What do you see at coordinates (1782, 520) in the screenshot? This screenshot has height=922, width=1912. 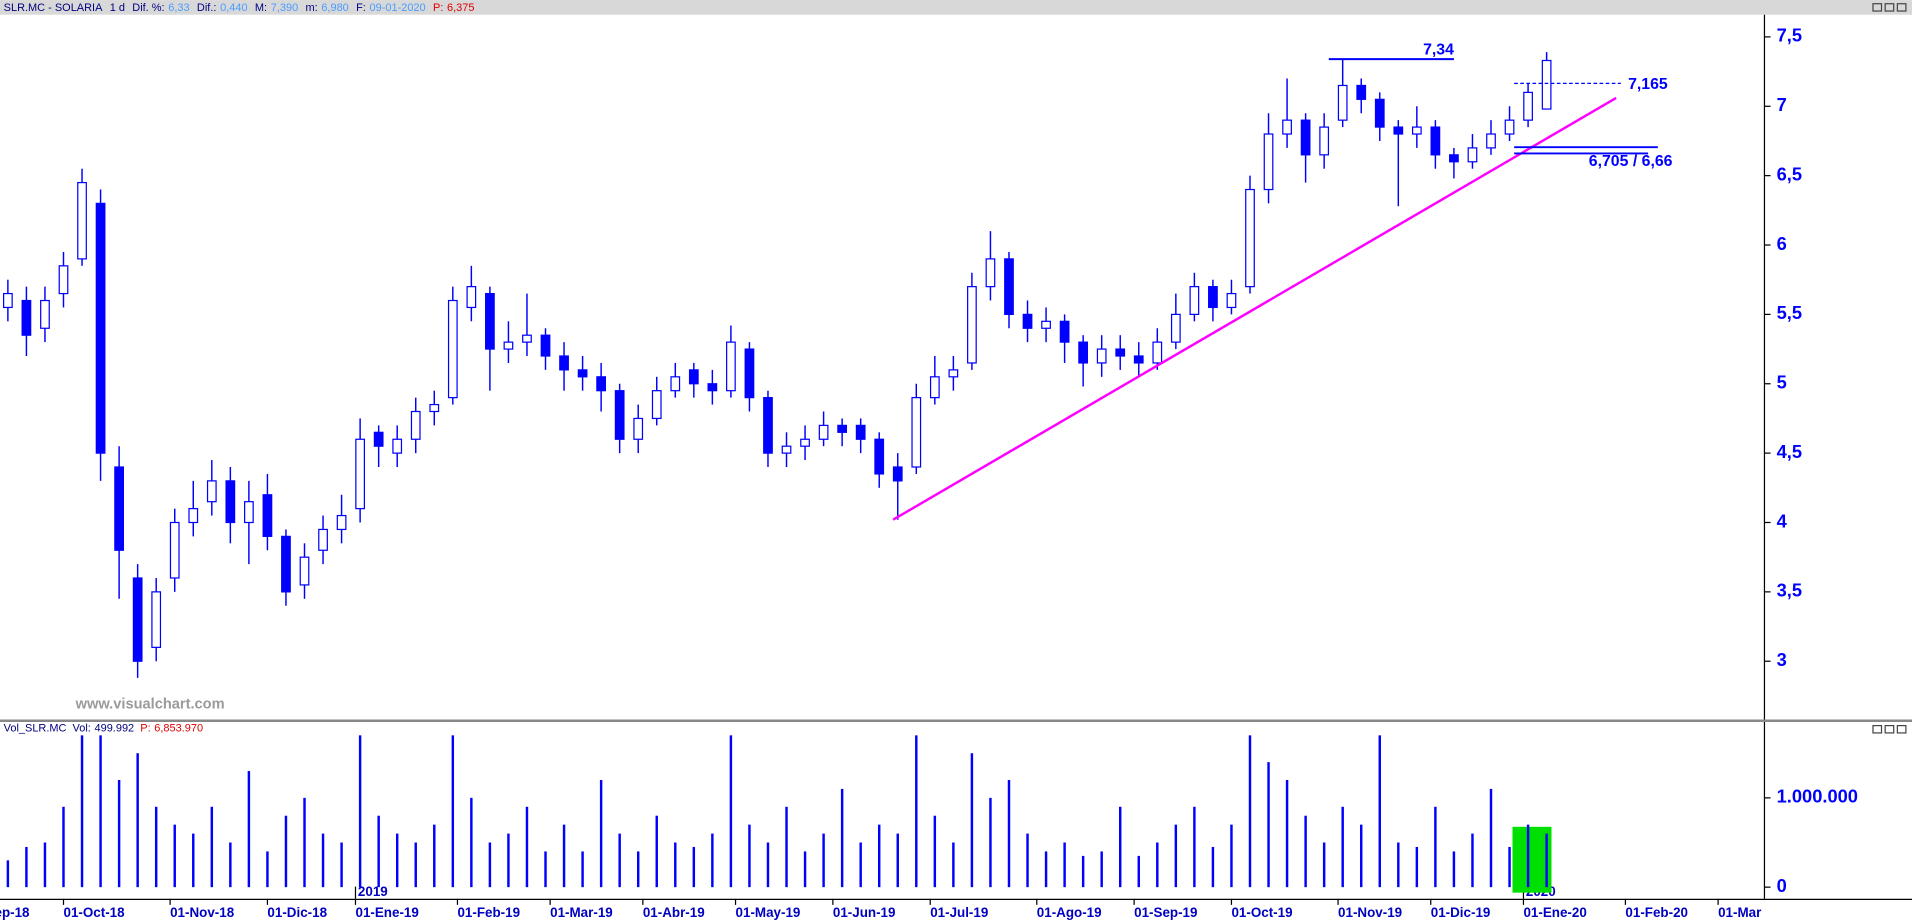 I see `y-tick-label: 4` at bounding box center [1782, 520].